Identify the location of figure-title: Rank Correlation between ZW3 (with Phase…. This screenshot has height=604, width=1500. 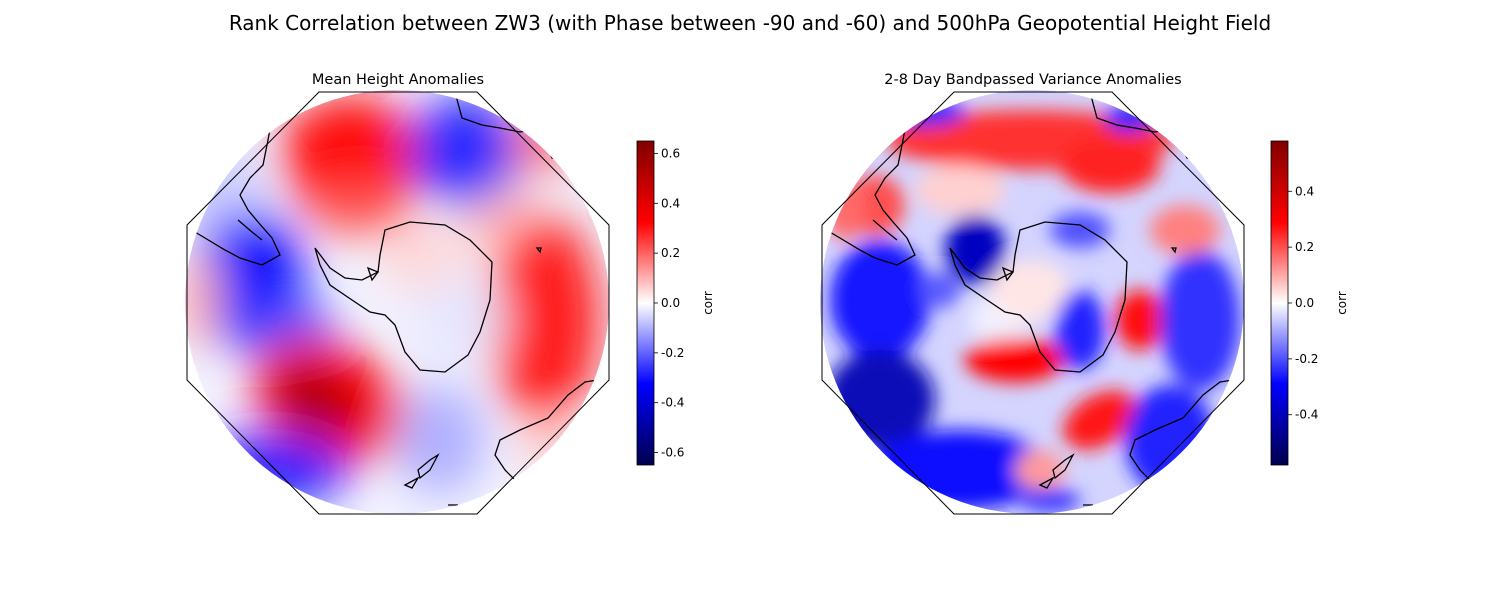
(750, 23).